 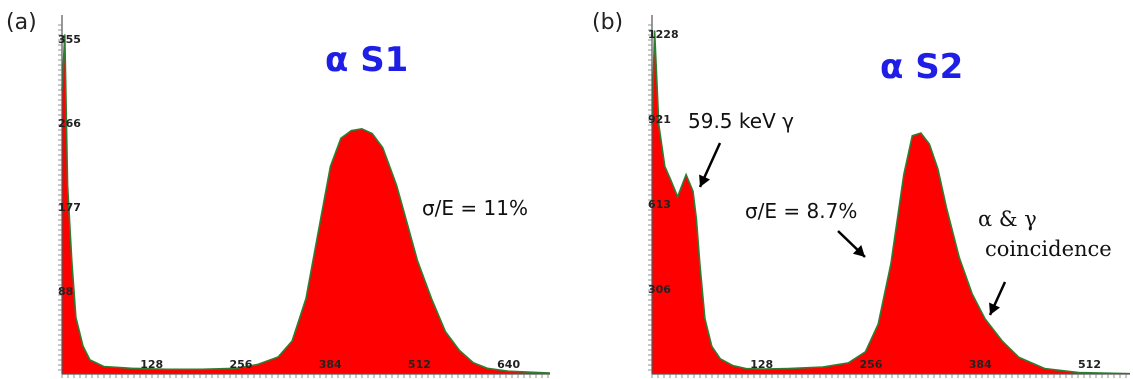 What do you see at coordinates (1007, 219) in the screenshot?
I see `coincidence-annotation-line1: α & γ` at bounding box center [1007, 219].